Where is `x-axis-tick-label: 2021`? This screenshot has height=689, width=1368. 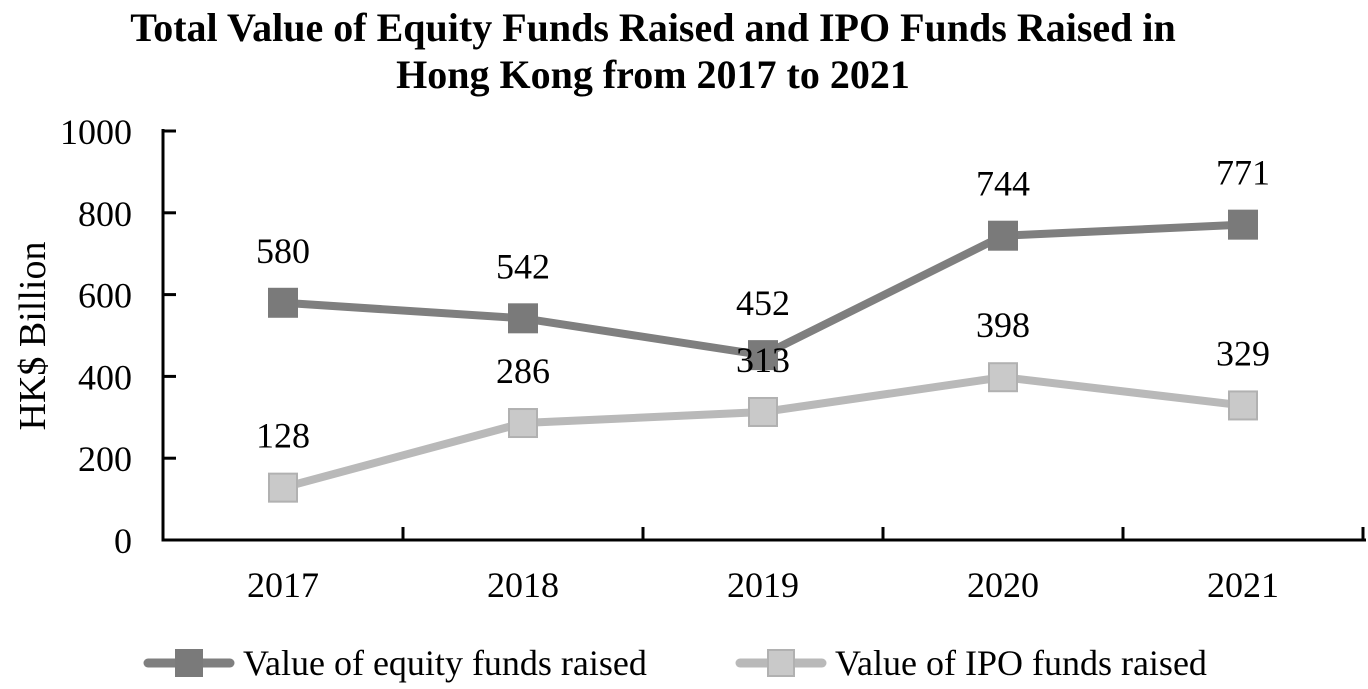
x-axis-tick-label: 2021 is located at coordinates (1243, 585).